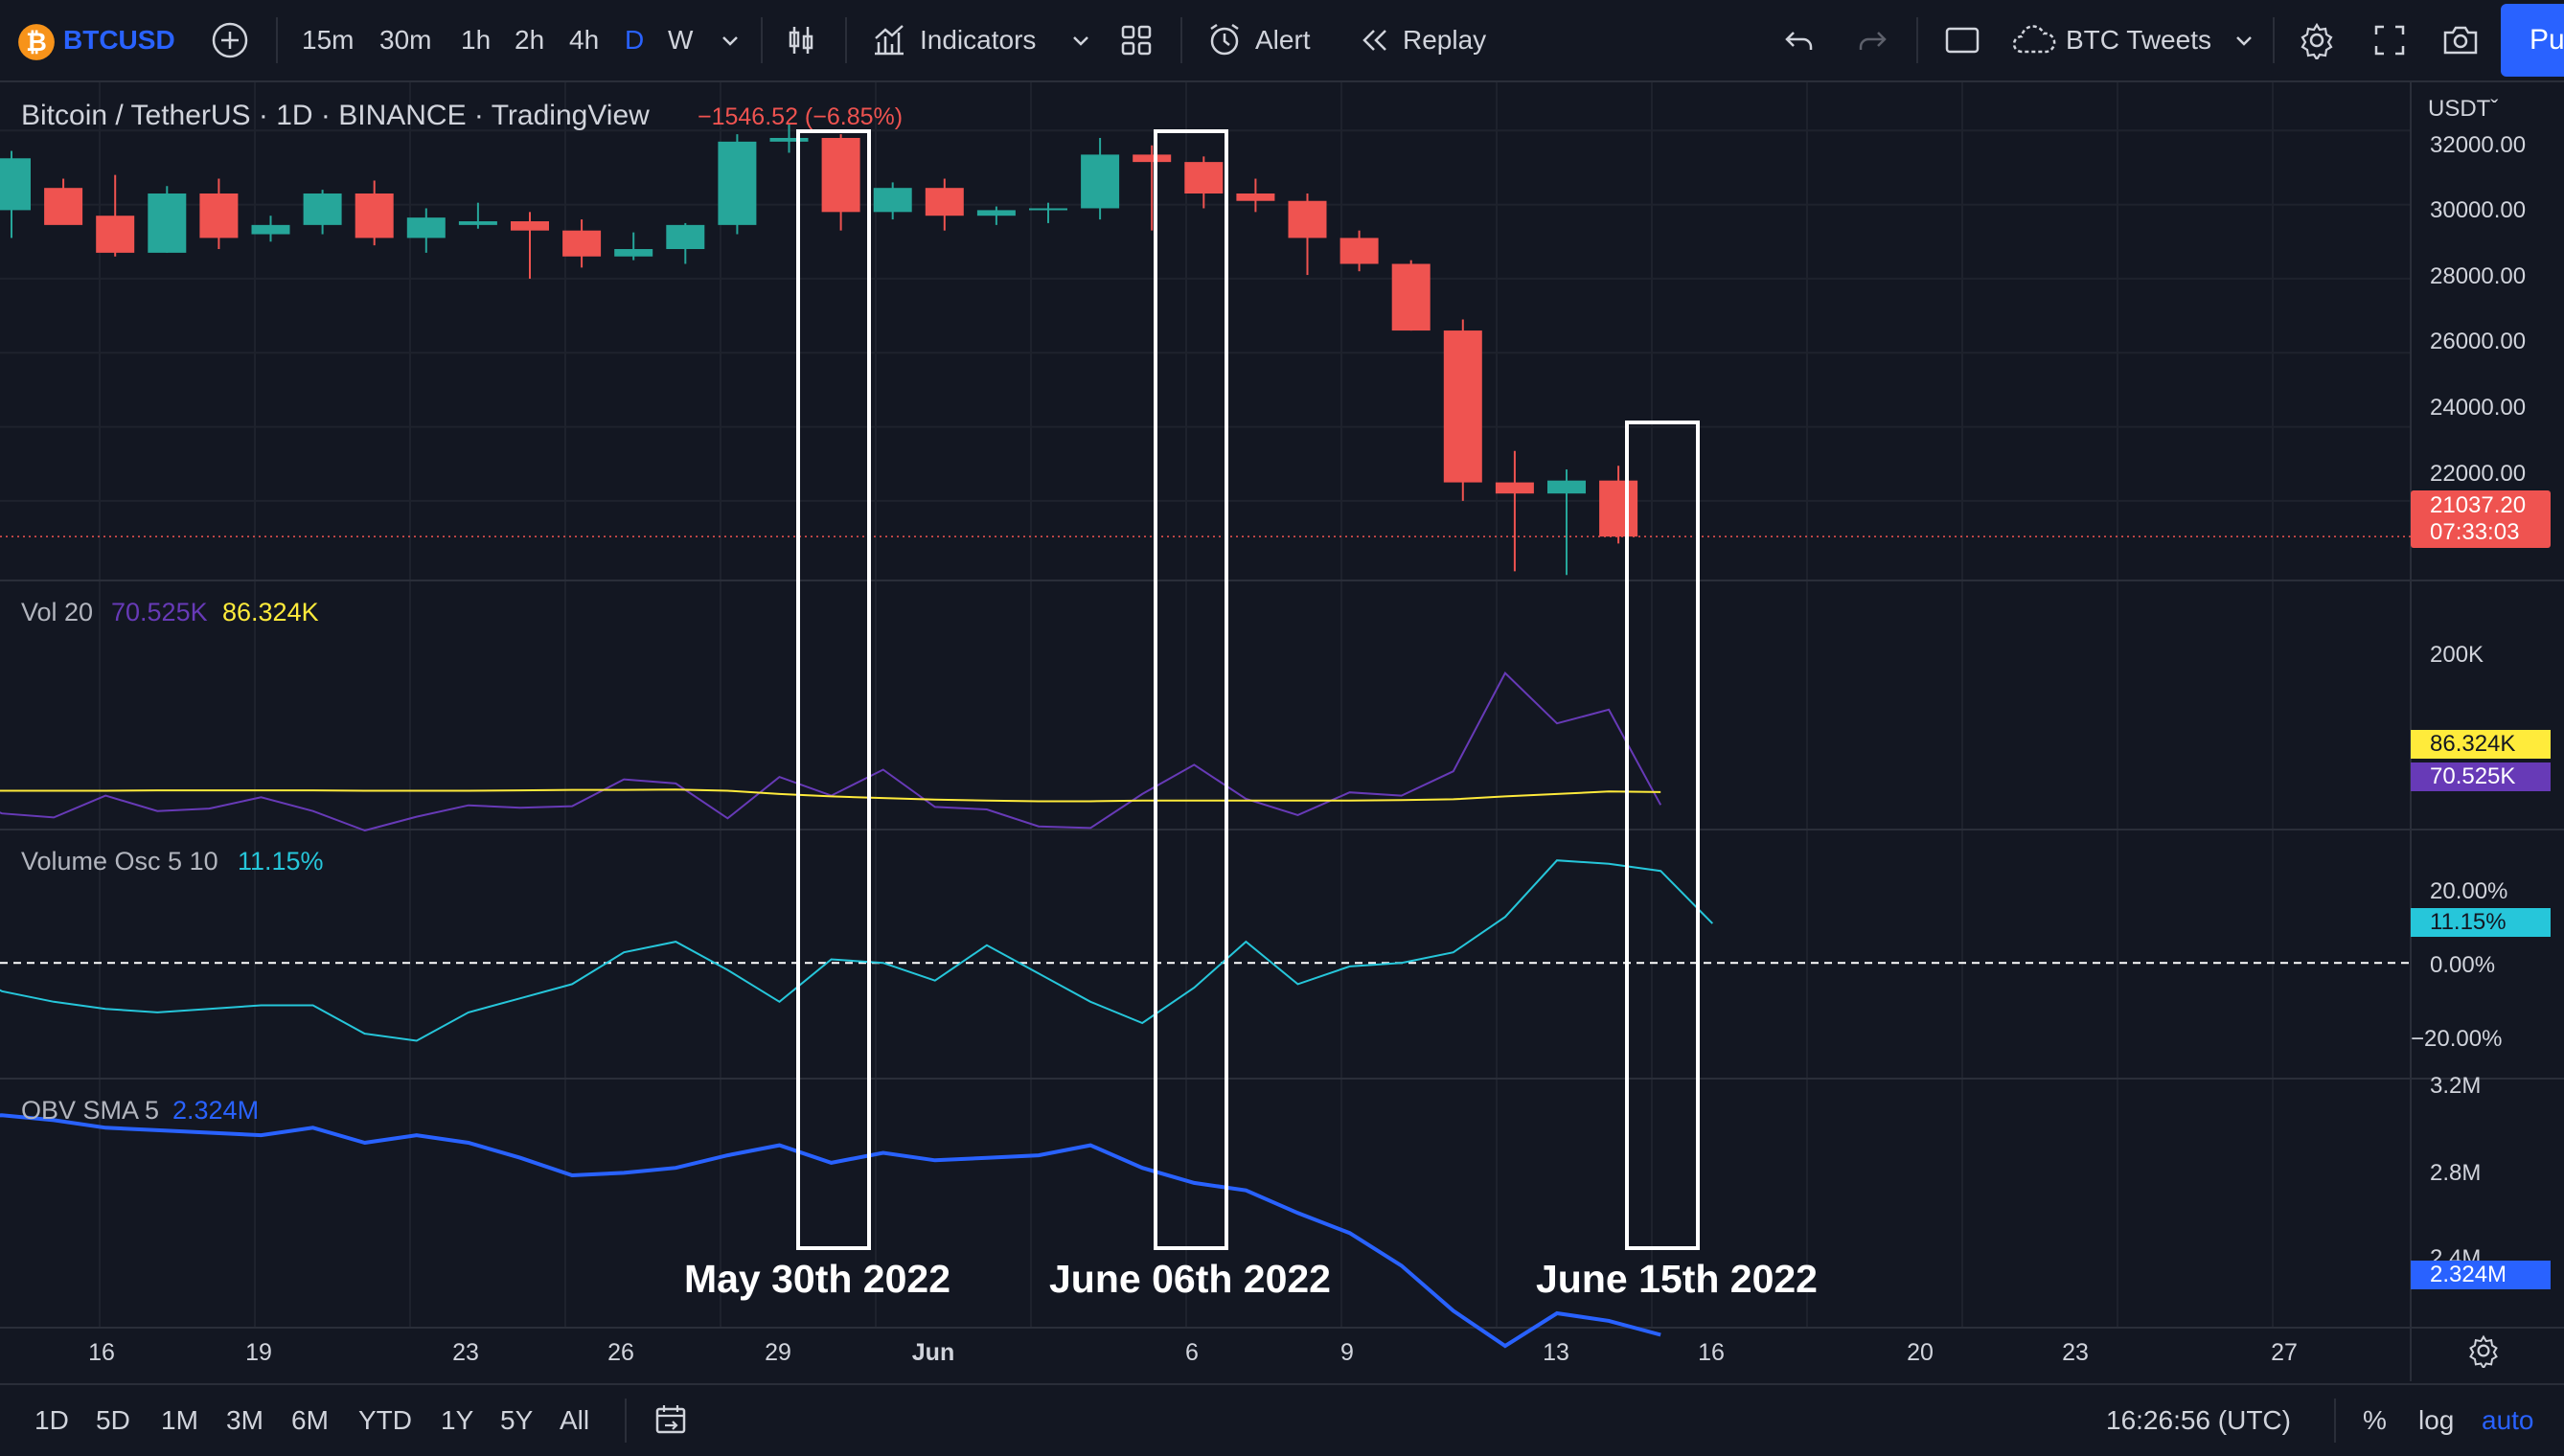 Image resolution: width=2564 pixels, height=1456 pixels. What do you see at coordinates (801, 116) in the screenshot?
I see `price-change: −1546.52 (−6.85%)` at bounding box center [801, 116].